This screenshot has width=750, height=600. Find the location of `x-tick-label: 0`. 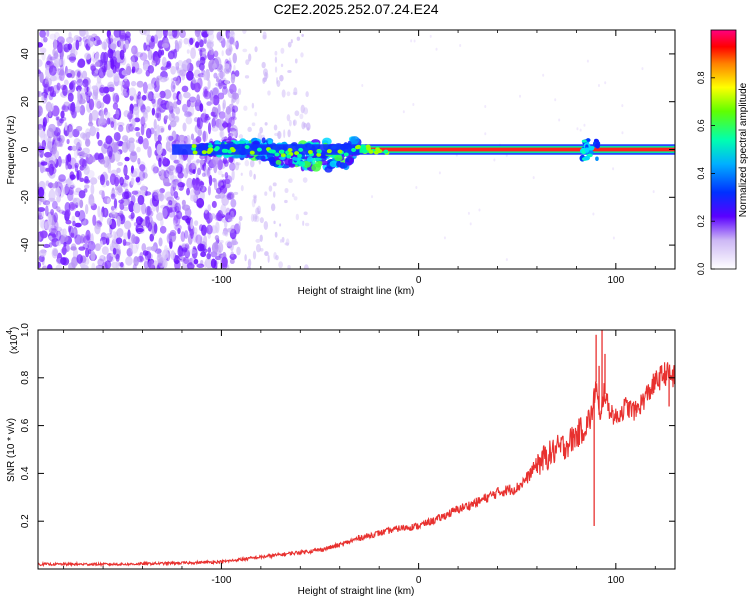

x-tick-label: 0 is located at coordinates (419, 580).